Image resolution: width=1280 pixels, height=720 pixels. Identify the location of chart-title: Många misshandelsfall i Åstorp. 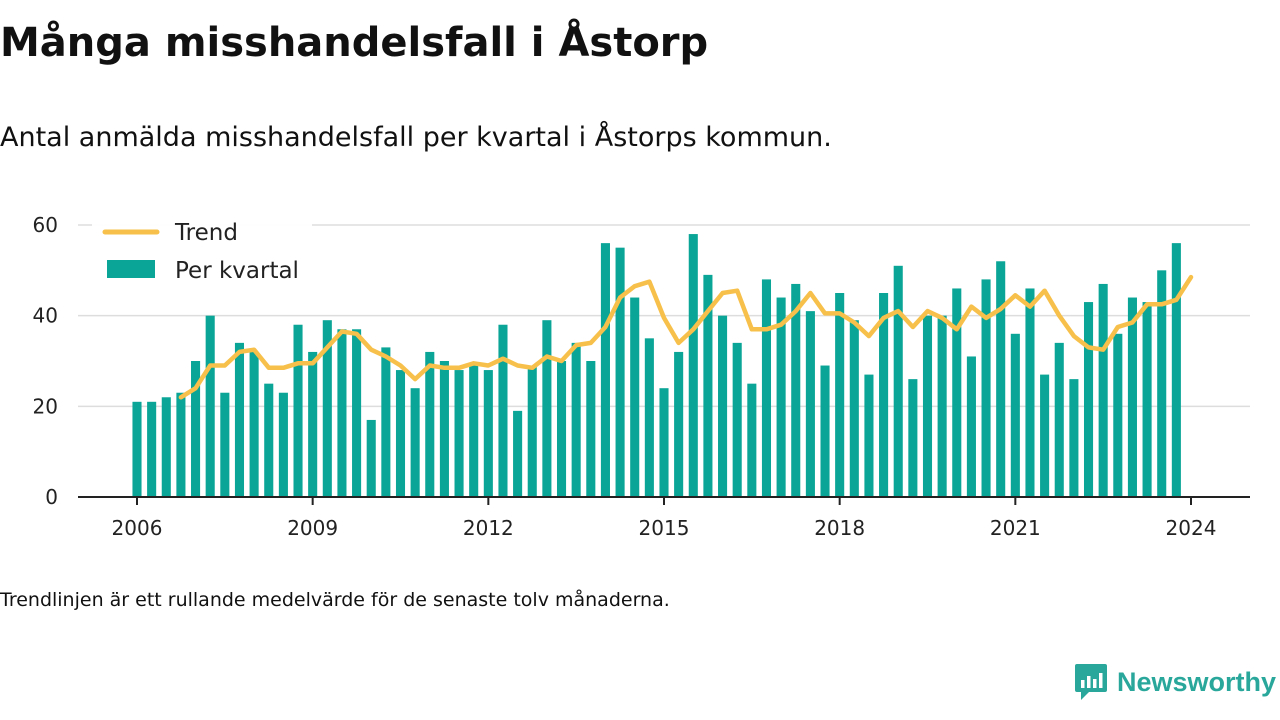
(354, 43).